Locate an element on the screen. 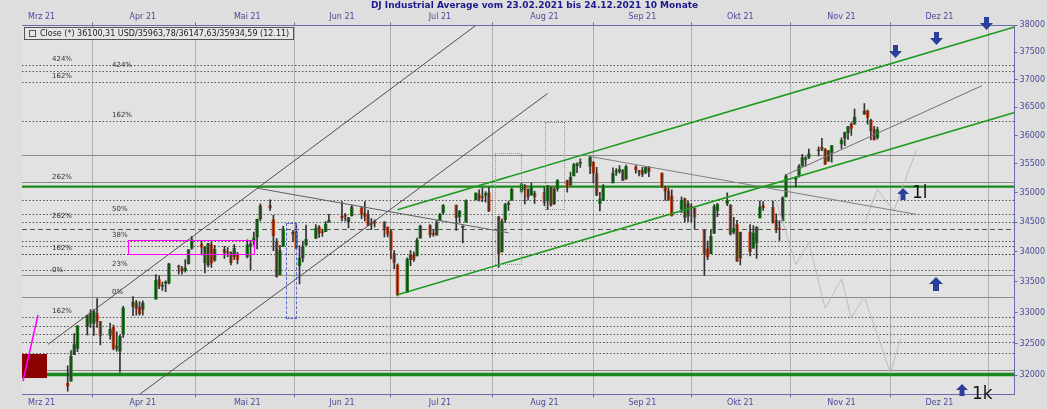 The width and height of the screenshot is (1047, 409). y-tick-label: 32000 is located at coordinates (1032, 375).